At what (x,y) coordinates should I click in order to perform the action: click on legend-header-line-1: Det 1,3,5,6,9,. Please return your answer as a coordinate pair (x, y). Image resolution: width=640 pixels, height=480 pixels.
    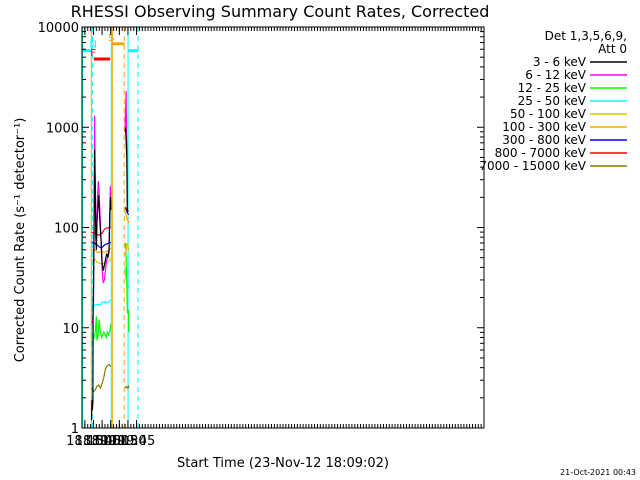
    Looking at the image, I should click on (586, 36).